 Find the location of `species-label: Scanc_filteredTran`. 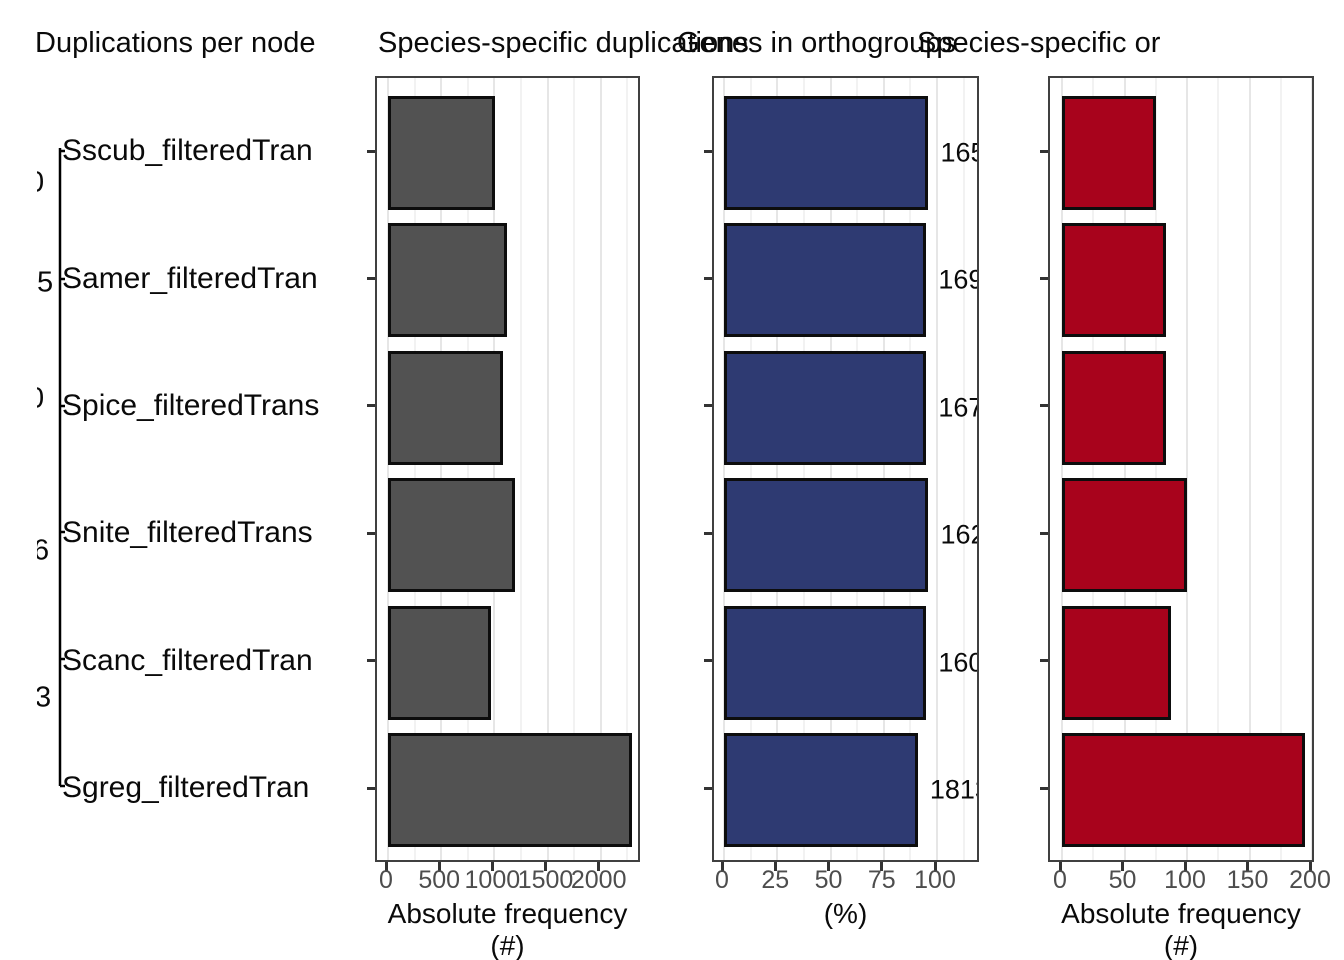

species-label: Scanc_filteredTran is located at coordinates (187, 660).